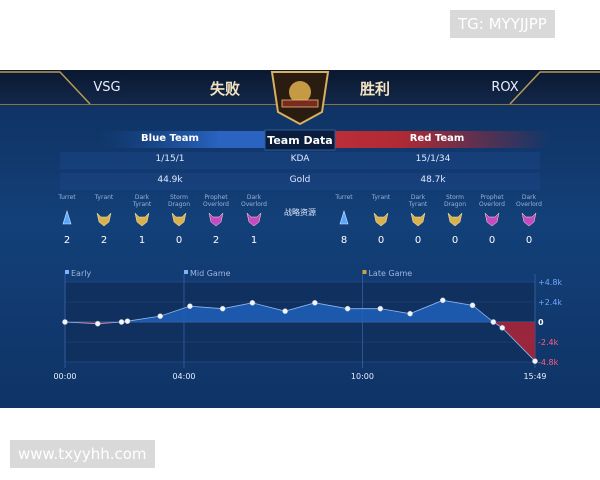 The image size is (600, 480). I want to click on blue-stat: 1/15/1, so click(170, 159).